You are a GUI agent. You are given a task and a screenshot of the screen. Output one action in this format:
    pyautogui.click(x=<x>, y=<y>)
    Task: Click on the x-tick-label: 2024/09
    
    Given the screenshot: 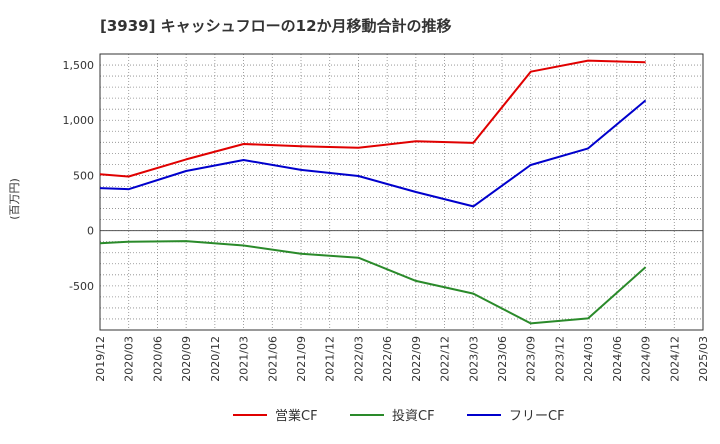 What is the action you would take?
    pyautogui.click(x=646, y=359)
    